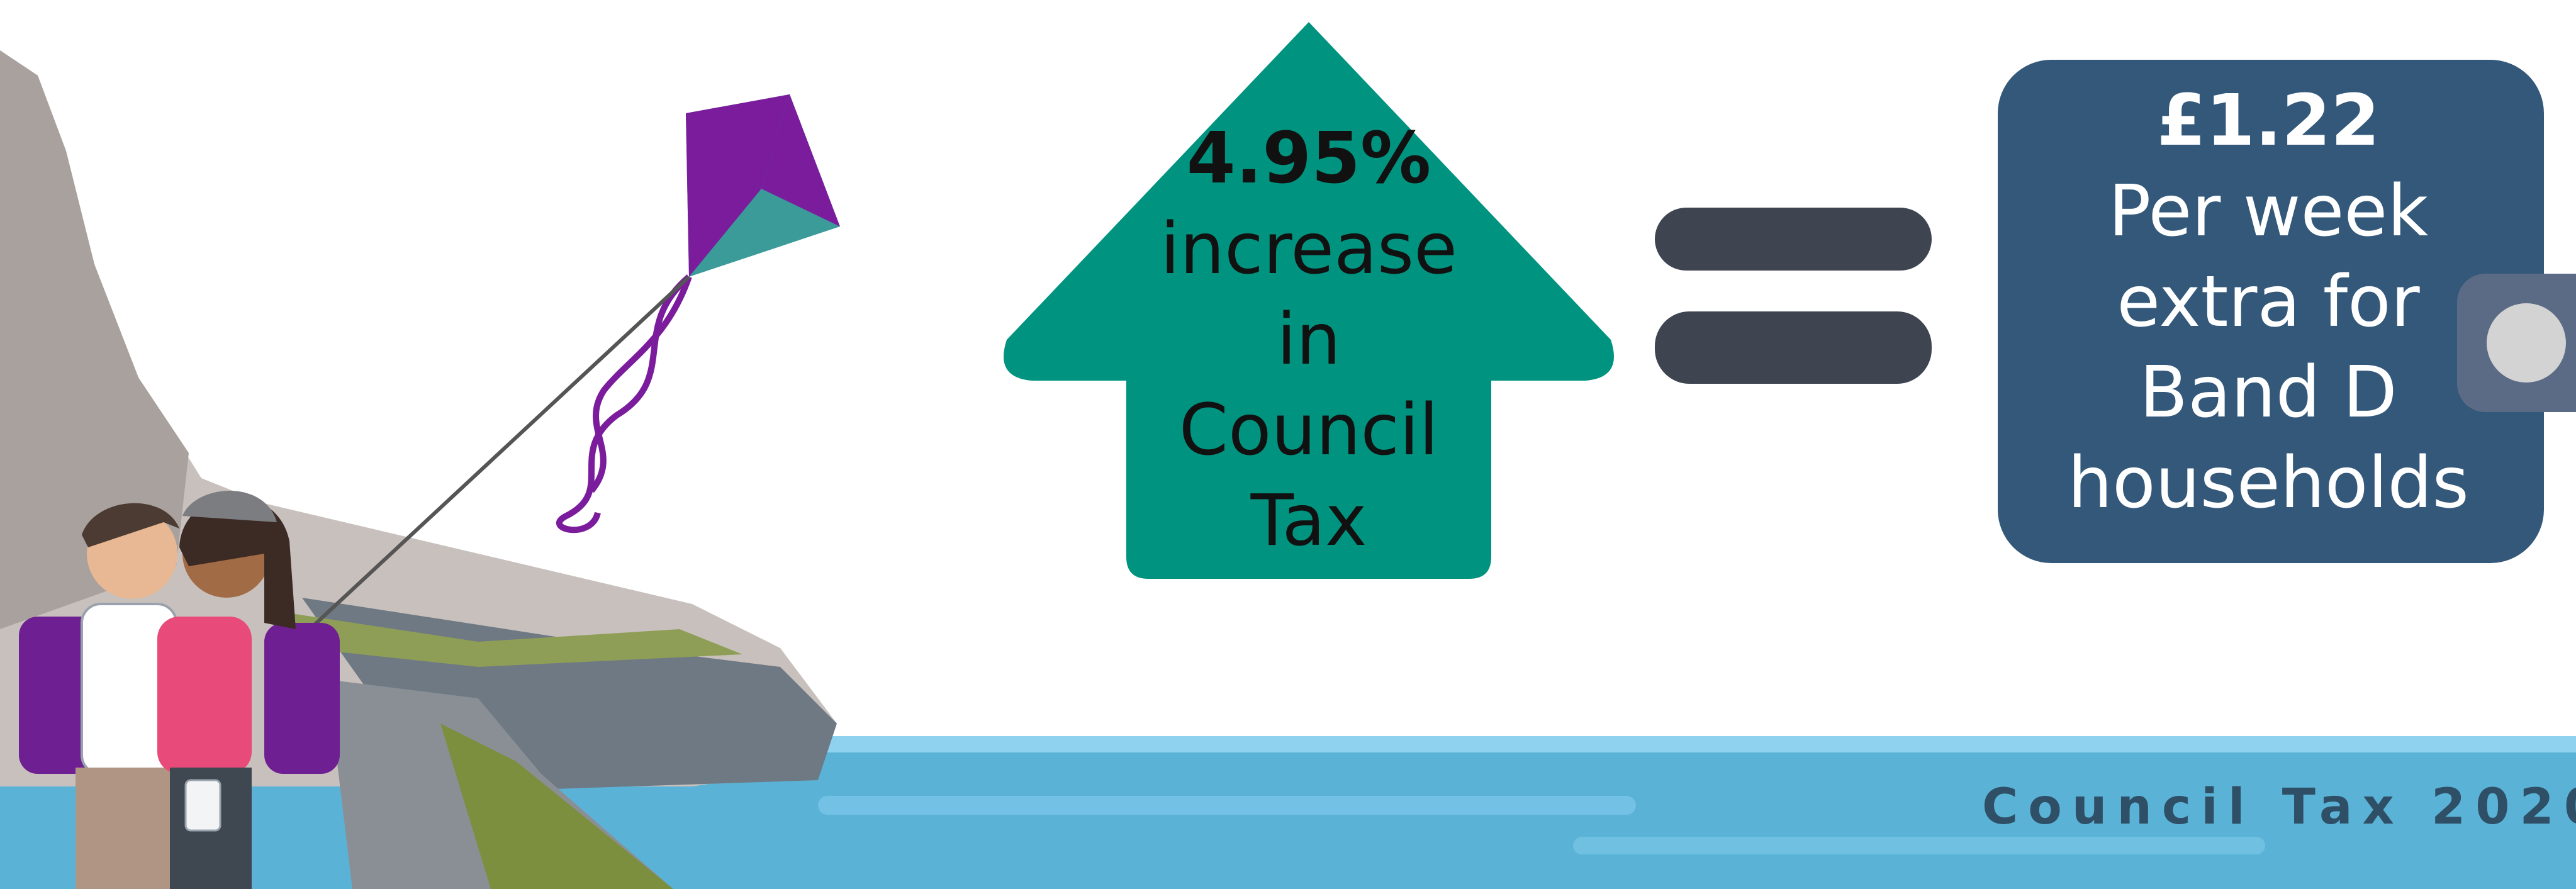 The height and width of the screenshot is (889, 2576). I want to click on value-box, so click(2271, 312).